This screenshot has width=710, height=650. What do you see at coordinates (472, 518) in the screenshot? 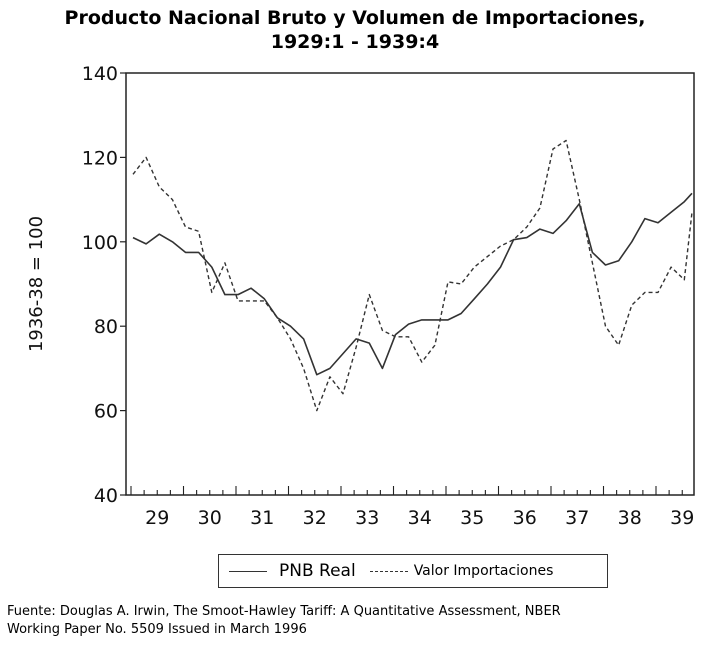
I see `x-tick-label: 35` at bounding box center [472, 518].